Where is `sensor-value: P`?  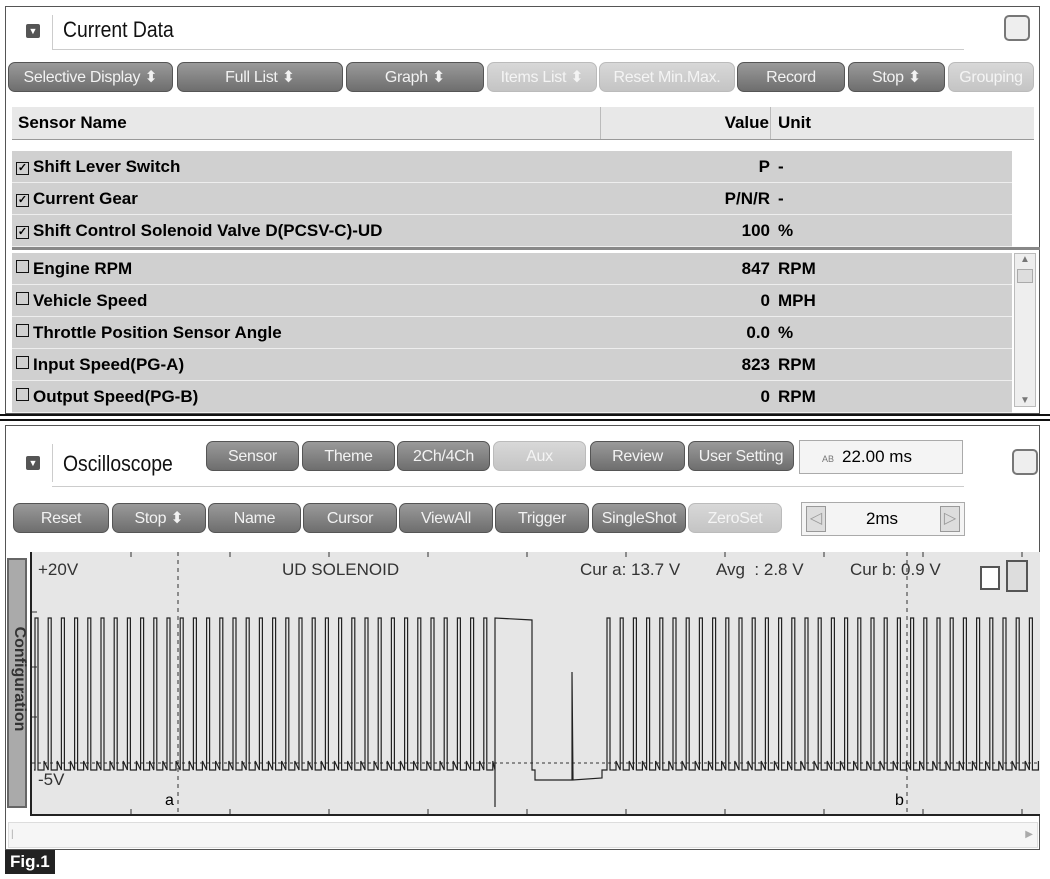
sensor-value: P is located at coordinates (764, 166).